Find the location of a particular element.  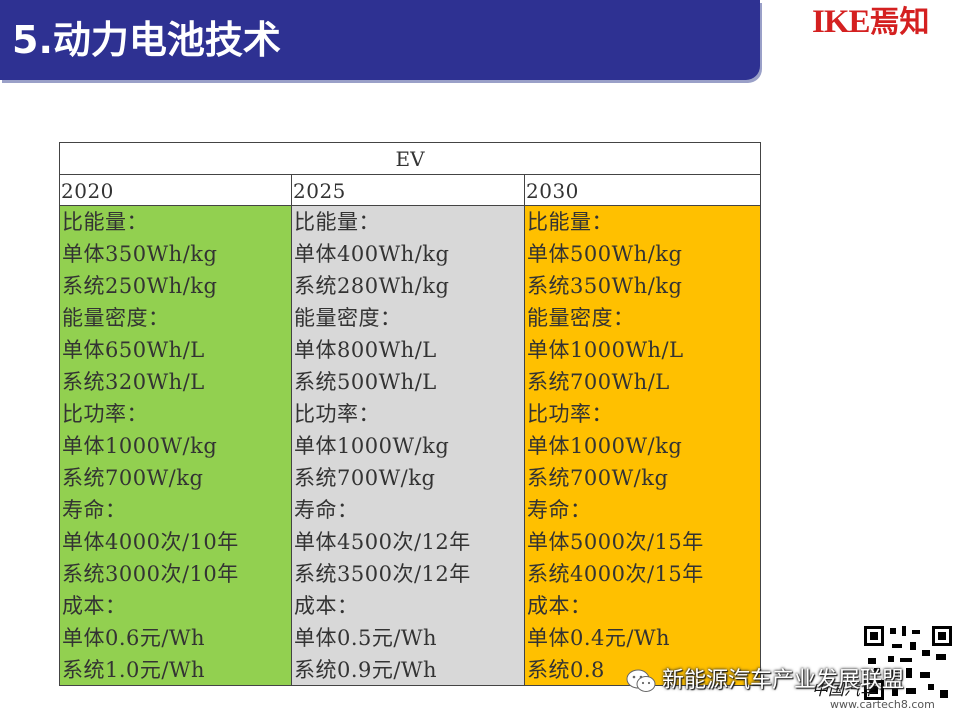

spec-line: 单体5000次/15年 is located at coordinates (615, 542).